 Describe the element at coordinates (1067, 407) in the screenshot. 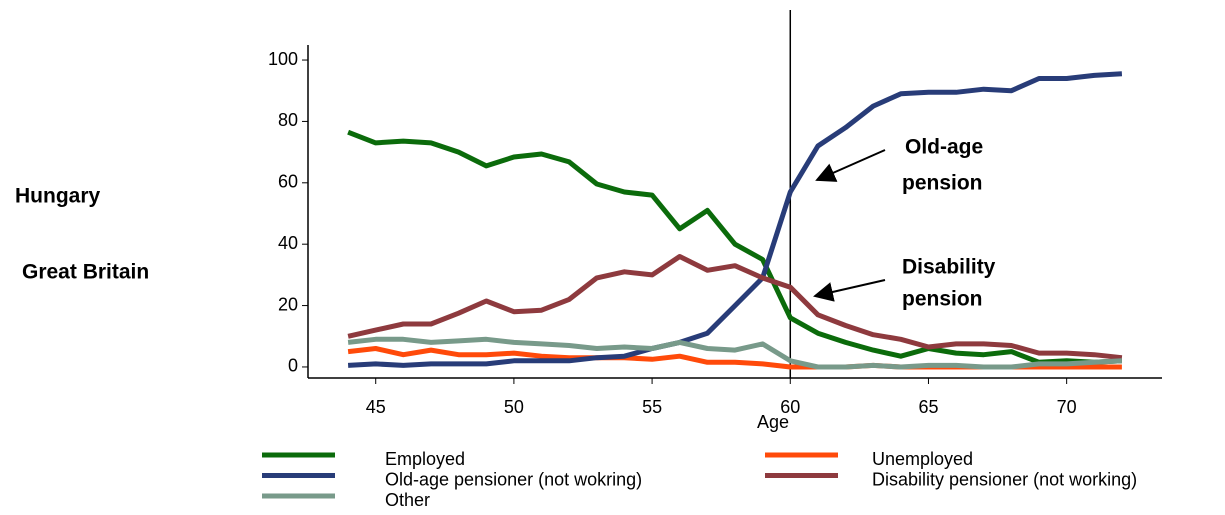

I see `x-tick-label: 70` at that location.